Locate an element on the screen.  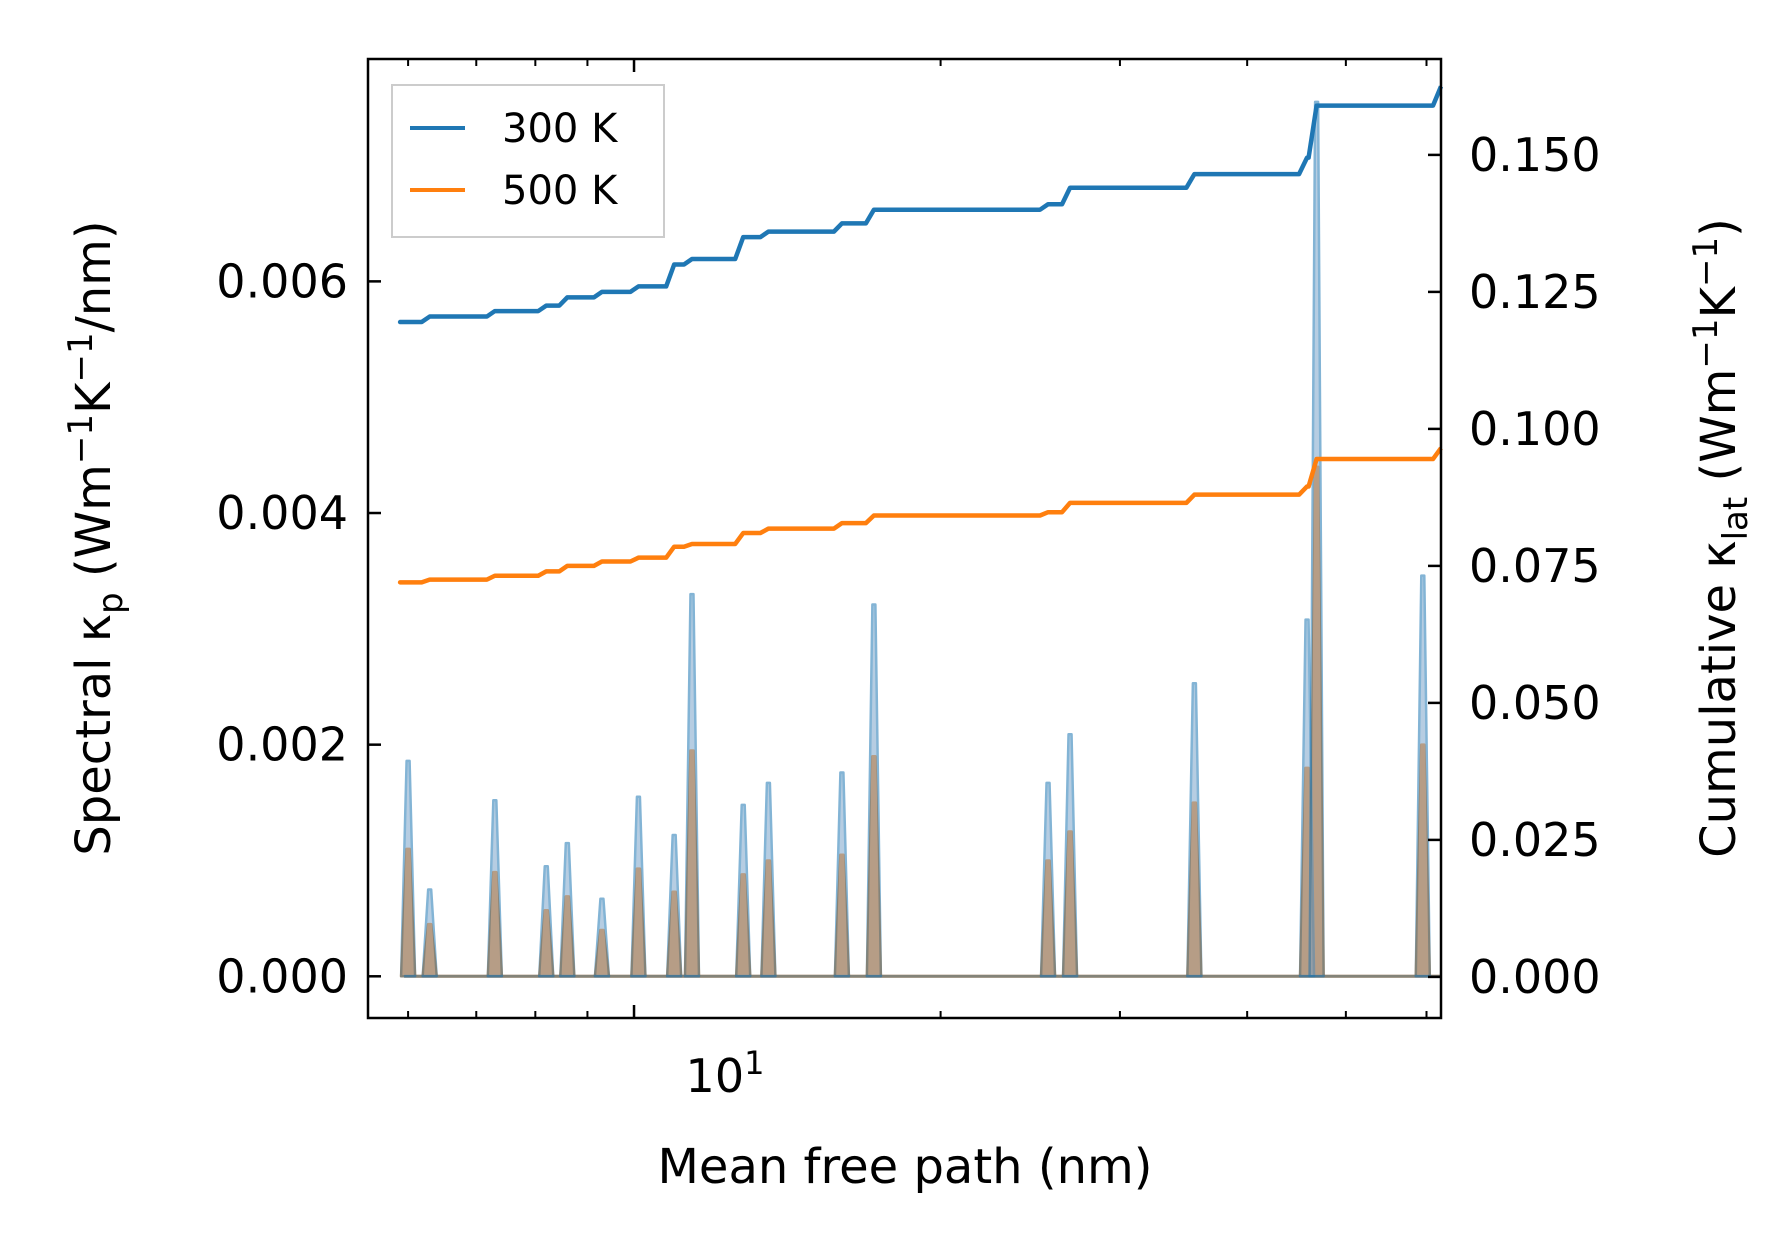
cumulative-line-300k is located at coordinates (920, 205).